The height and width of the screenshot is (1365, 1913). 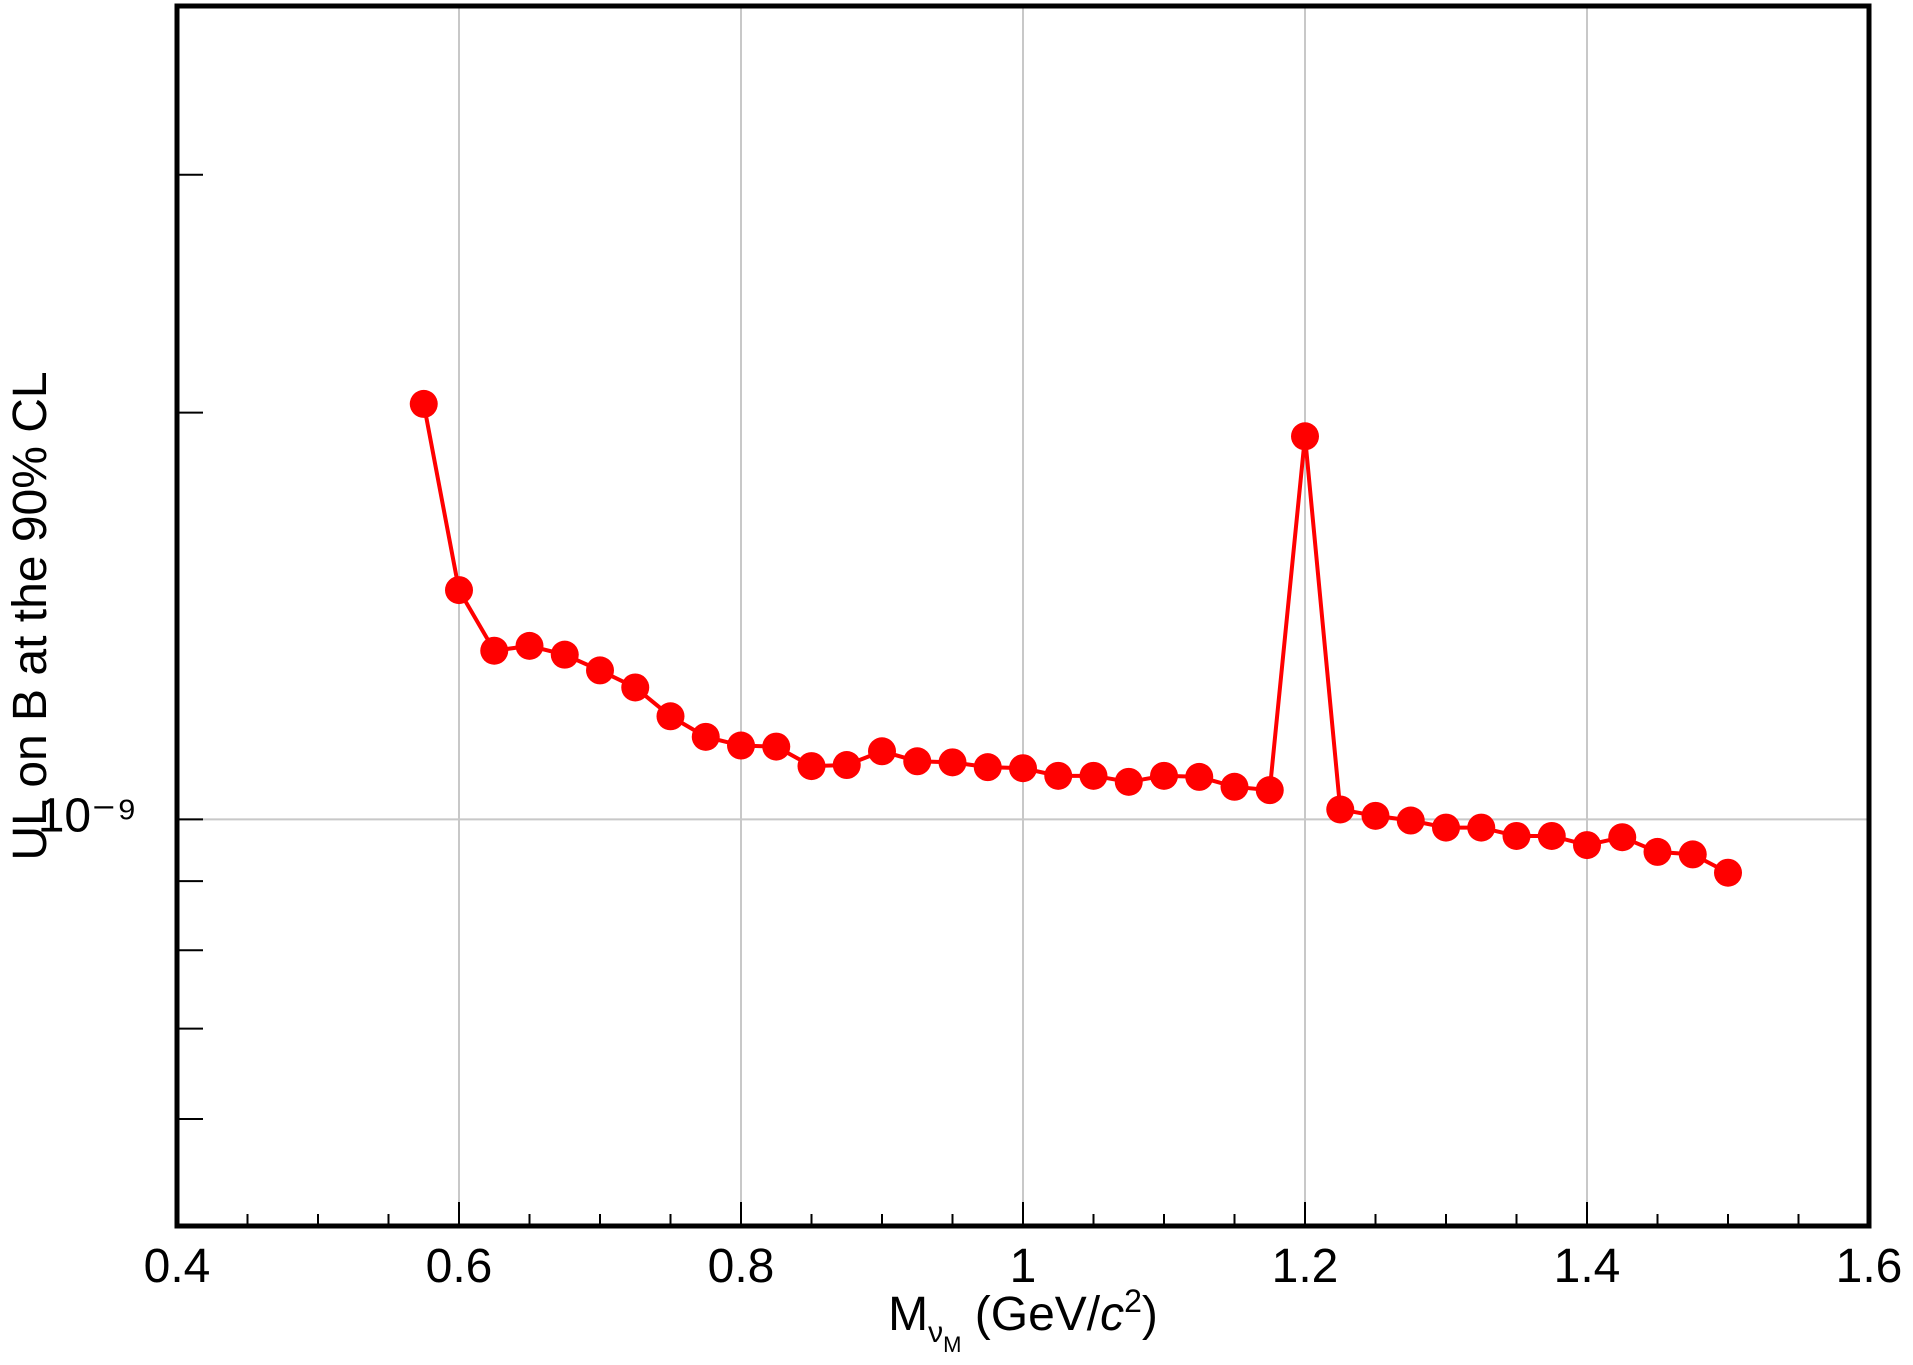 What do you see at coordinates (1869, 1266) in the screenshot?
I see `x-tick-label: 1.6` at bounding box center [1869, 1266].